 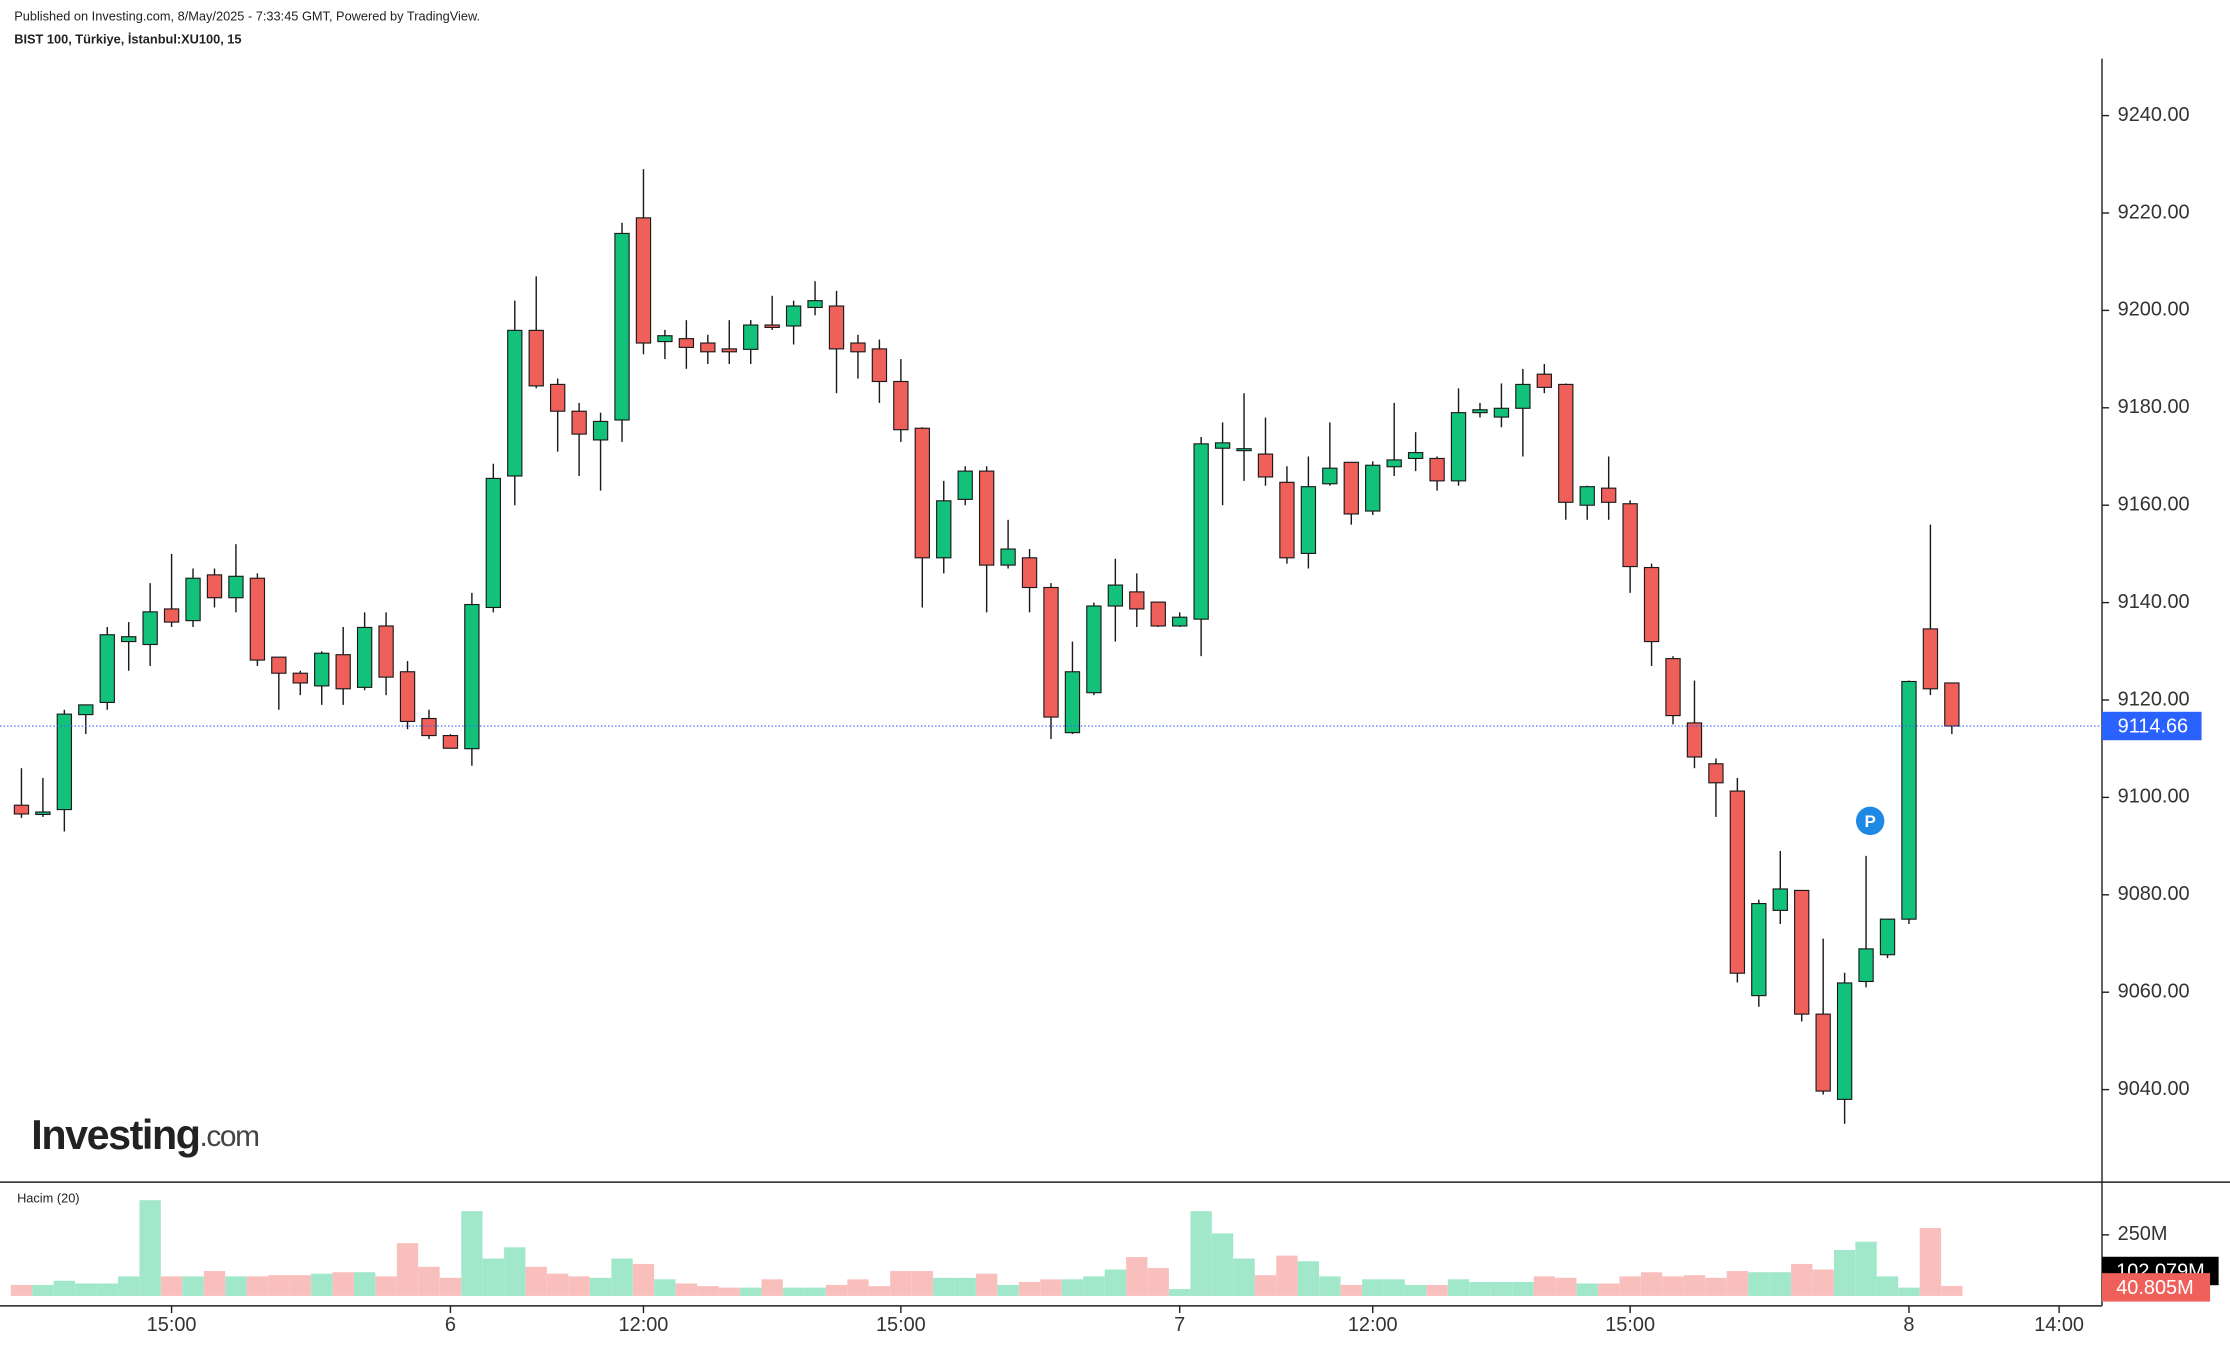 What do you see at coordinates (115, 1135) in the screenshot?
I see `logo-name: Investing` at bounding box center [115, 1135].